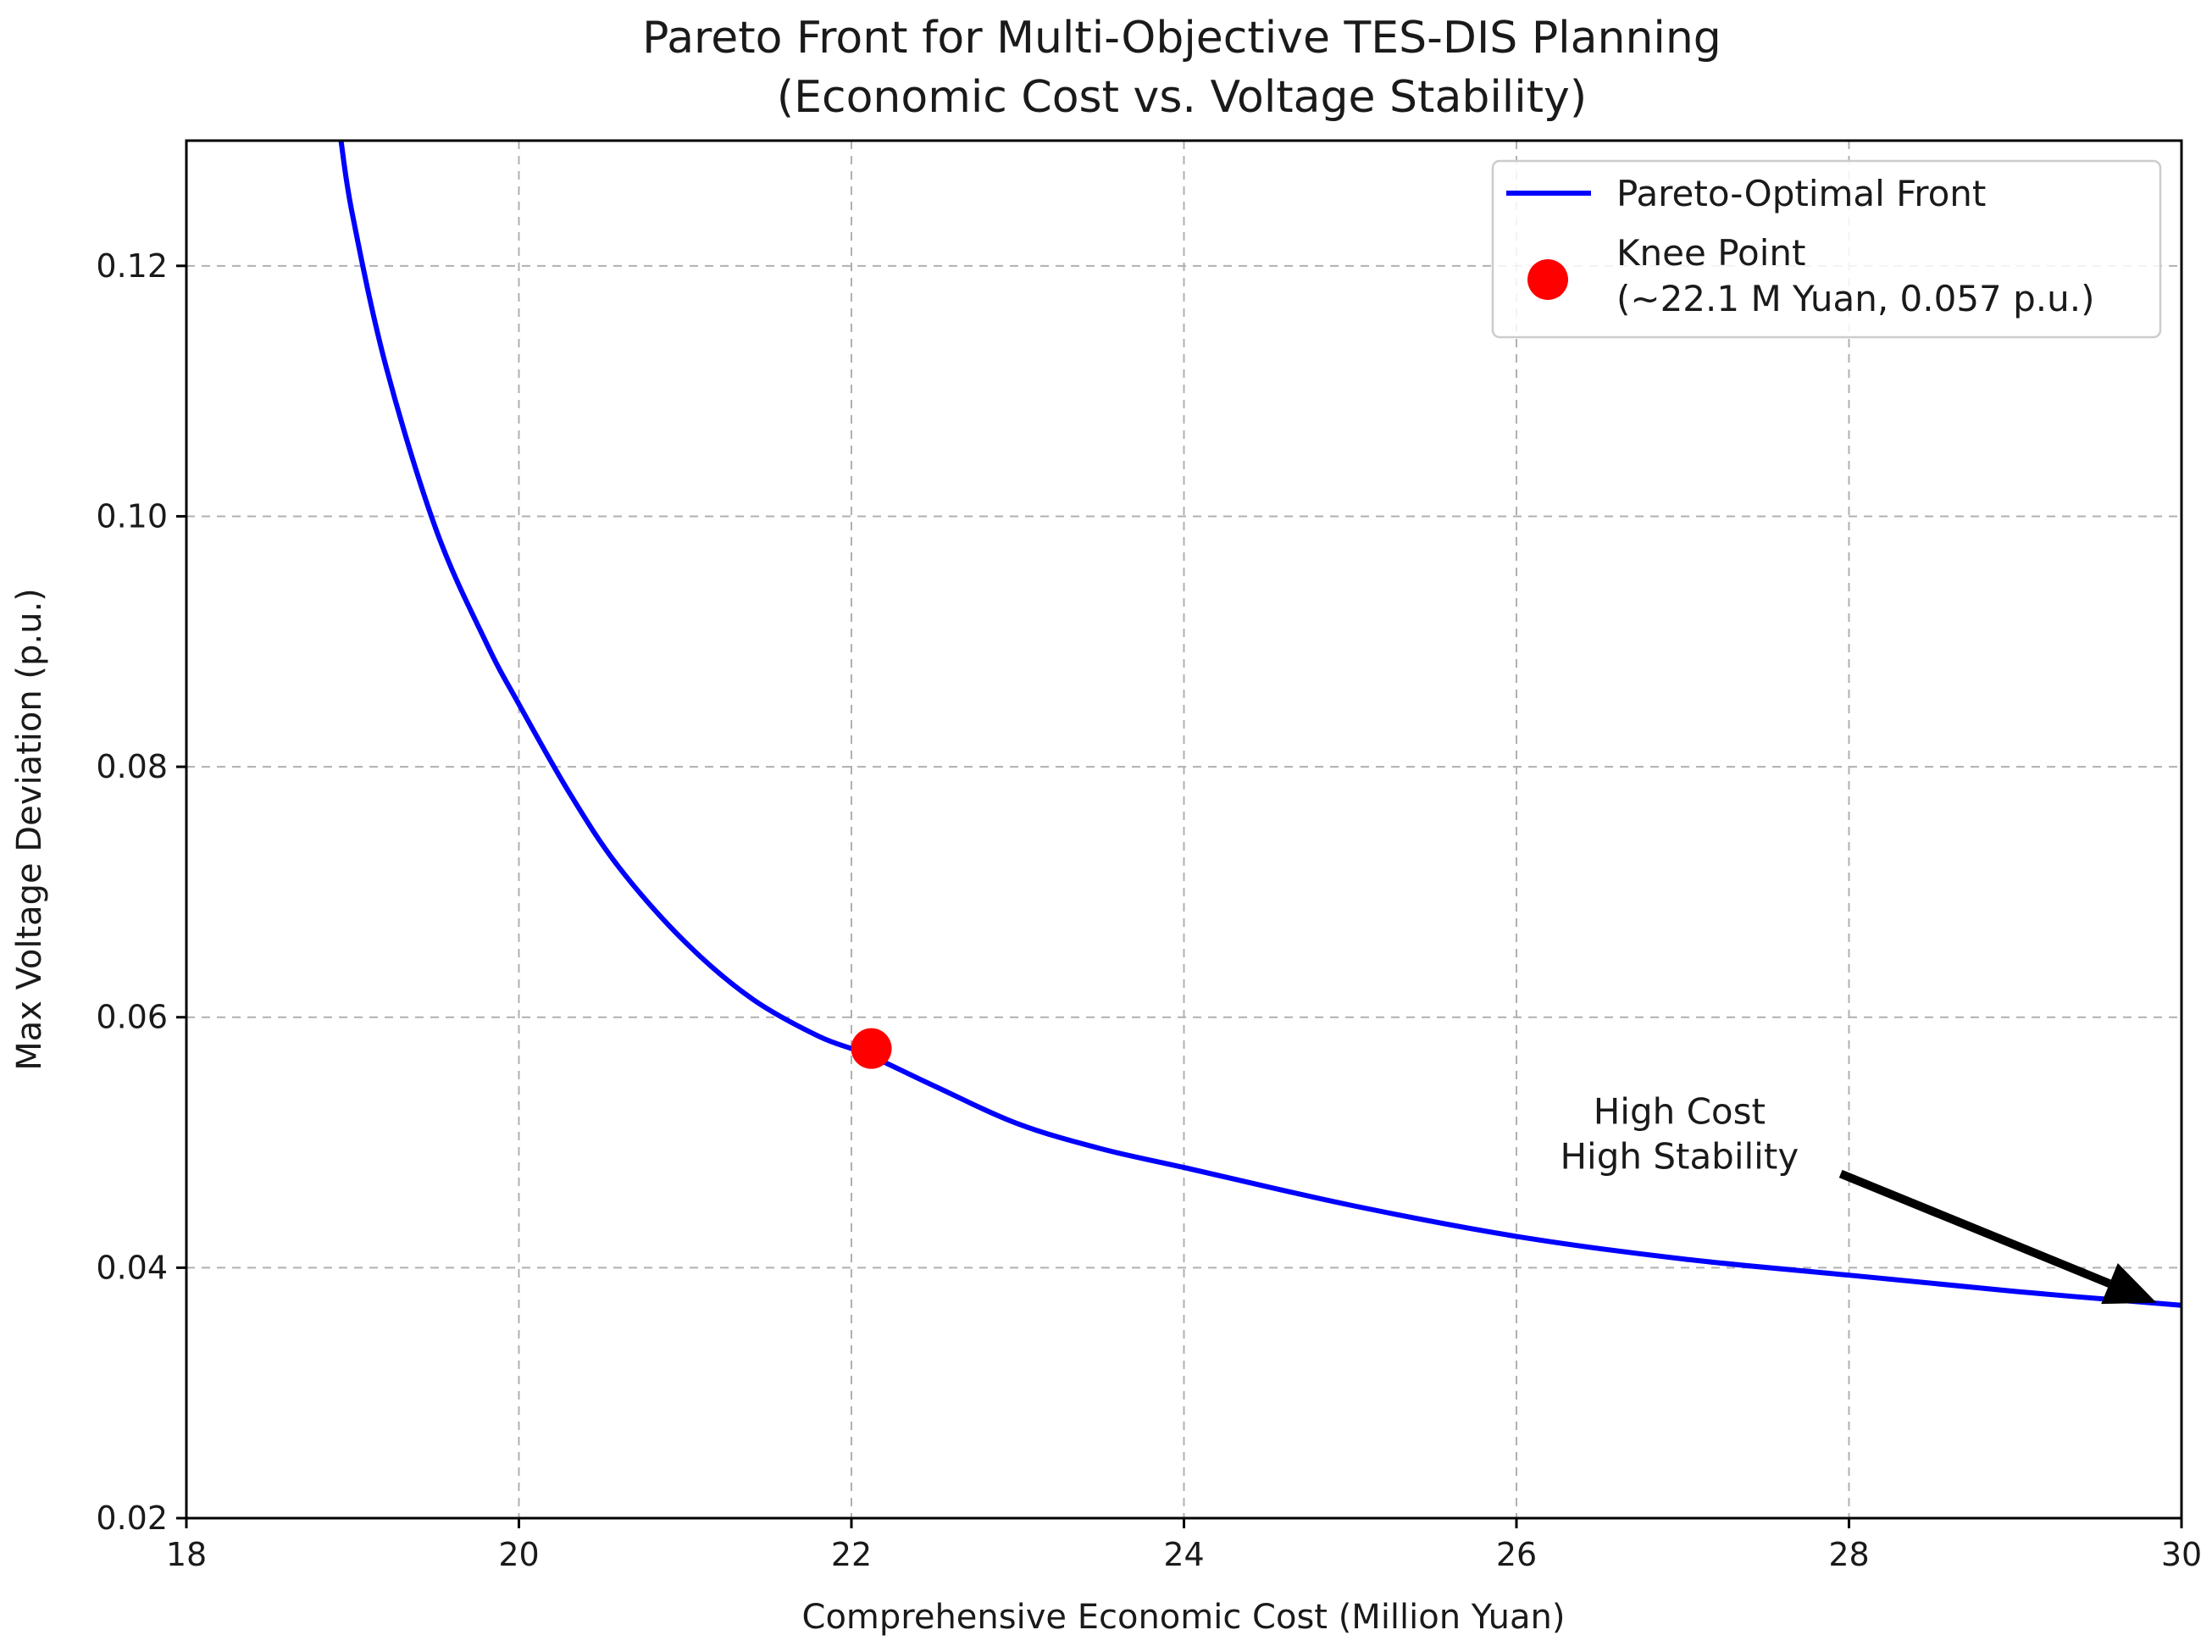 This screenshot has width=2212, height=1652. I want to click on y-tick-label: 0.10, so click(132, 516).